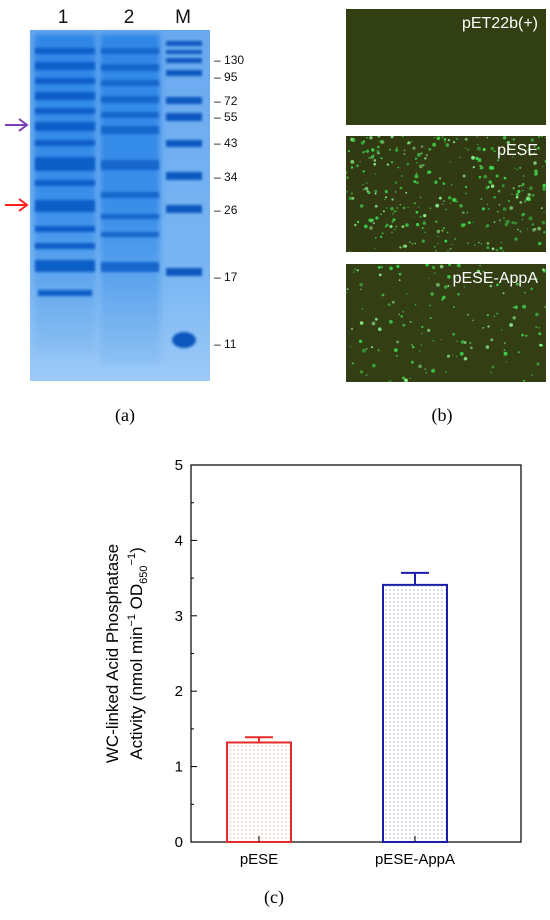  I want to click on marker-34: – 34, so click(226, 177).